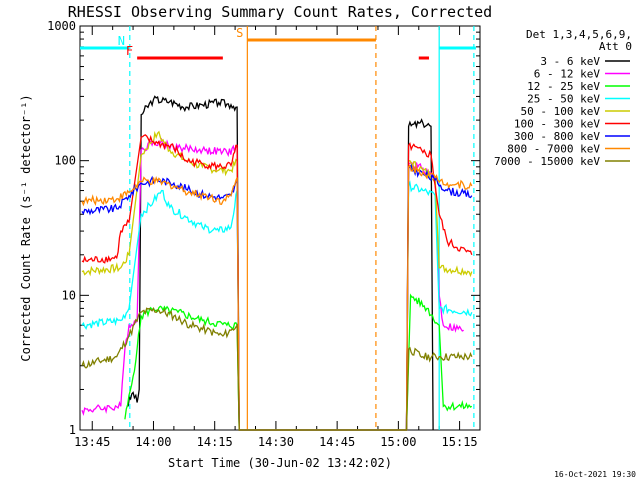 This screenshot has height=480, width=640. I want to click on legend-entry-label: 6 - 12 keV, so click(567, 74).